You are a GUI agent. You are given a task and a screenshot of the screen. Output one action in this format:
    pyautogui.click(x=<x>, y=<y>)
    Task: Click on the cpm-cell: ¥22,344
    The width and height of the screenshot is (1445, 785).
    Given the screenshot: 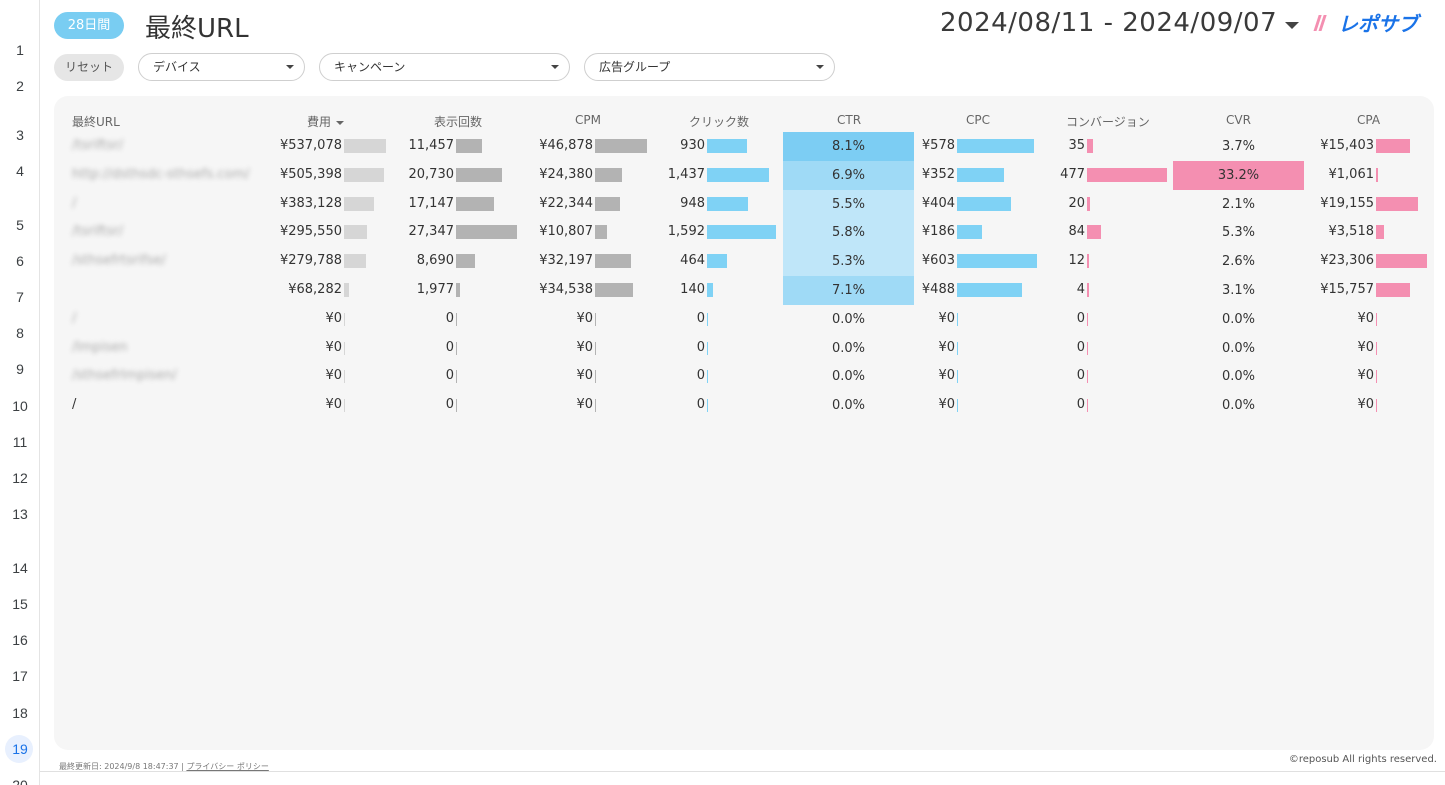 What is the action you would take?
    pyautogui.click(x=566, y=203)
    